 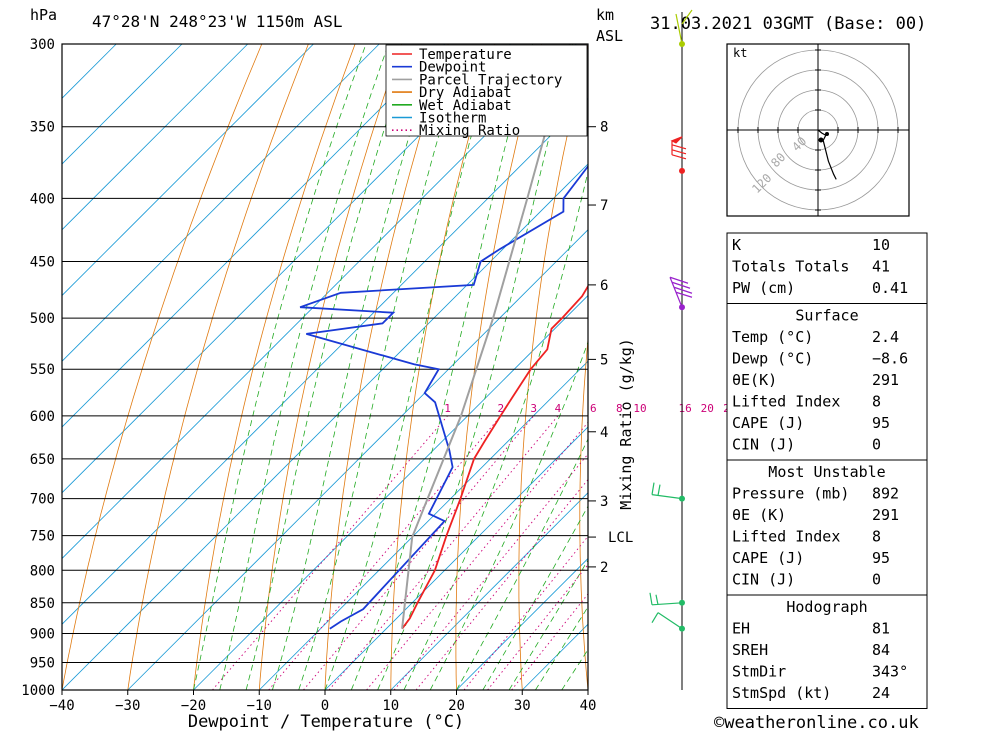 I want to click on pressure-tick-label: 550, so click(x=42, y=370).